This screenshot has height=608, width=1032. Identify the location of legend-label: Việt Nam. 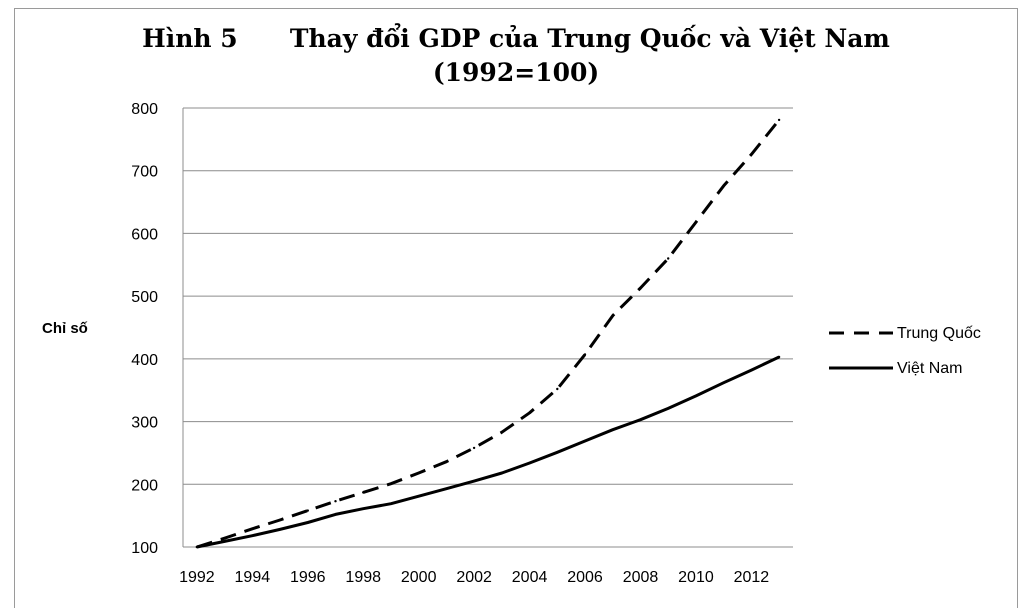
(930, 368).